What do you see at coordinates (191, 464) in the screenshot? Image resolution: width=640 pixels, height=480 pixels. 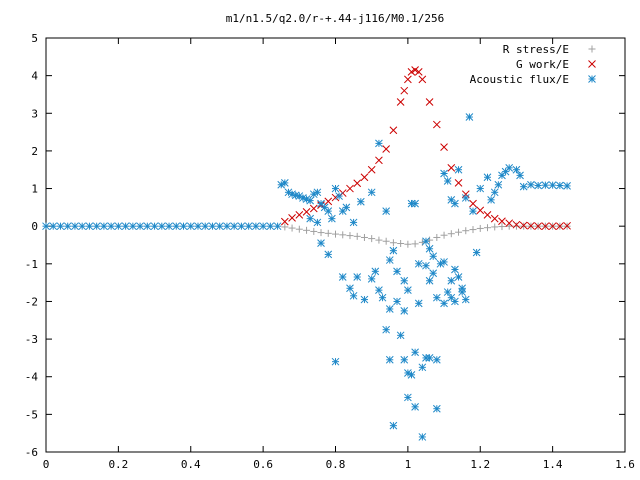 I see `x-tick-label: 0.4` at bounding box center [191, 464].